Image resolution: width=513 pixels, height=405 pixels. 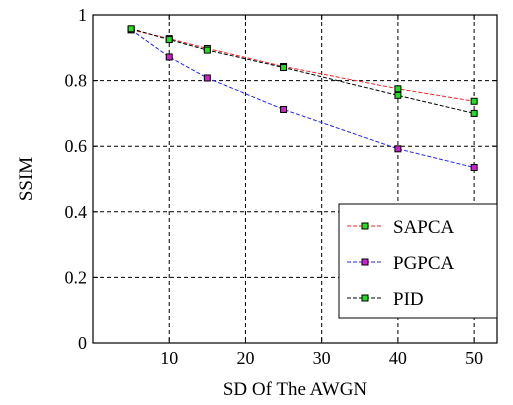 I want to click on series-line-pid, so click(x=302, y=71).